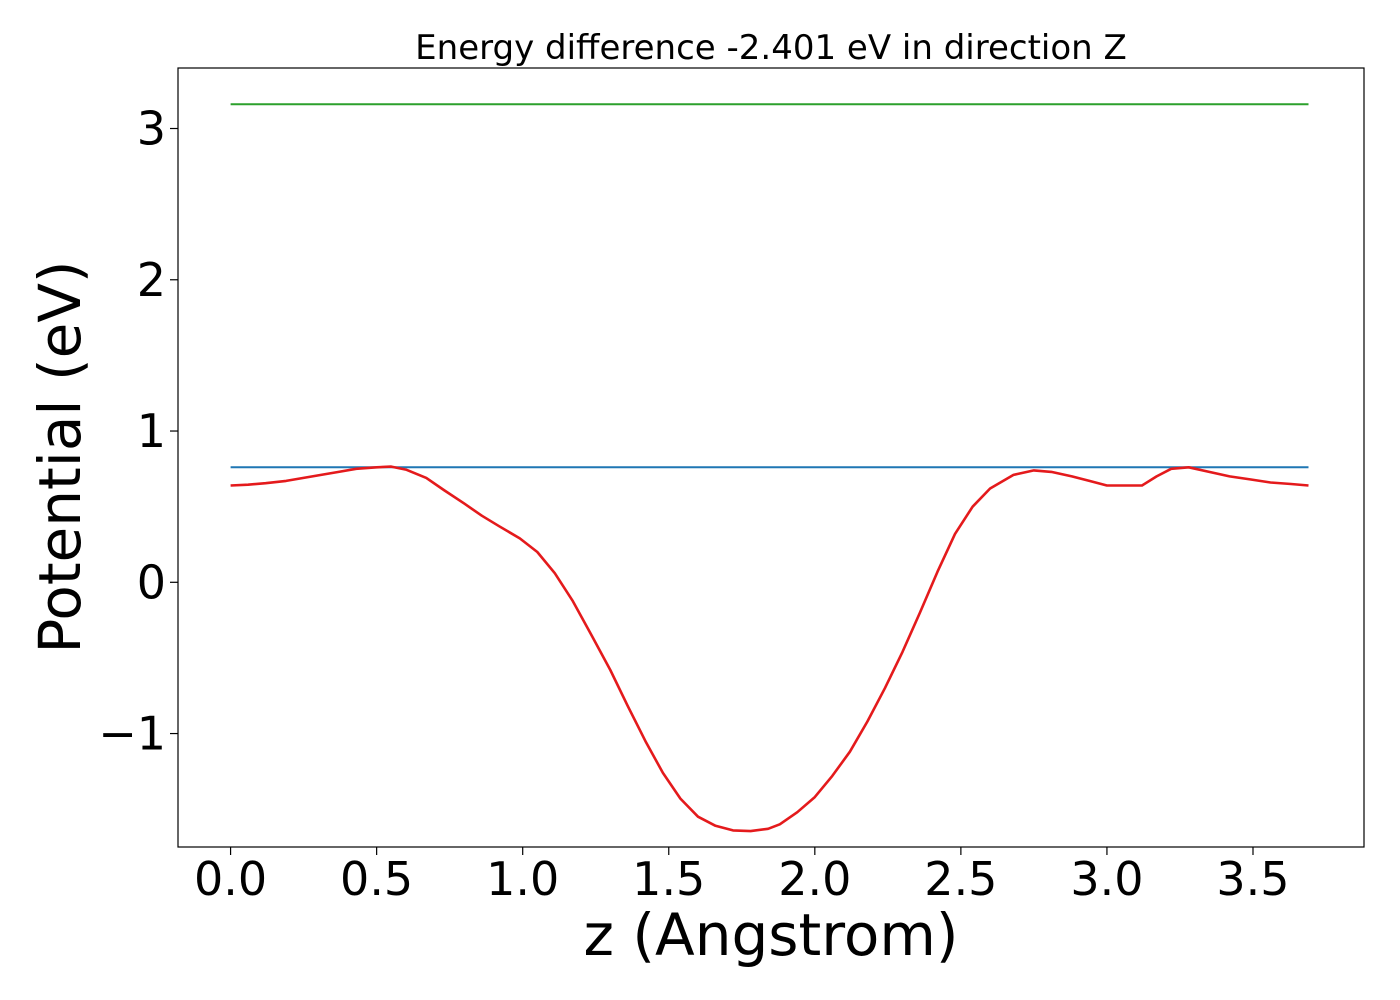  I want to click on x-tick-label: 3.5, so click(1252, 879).